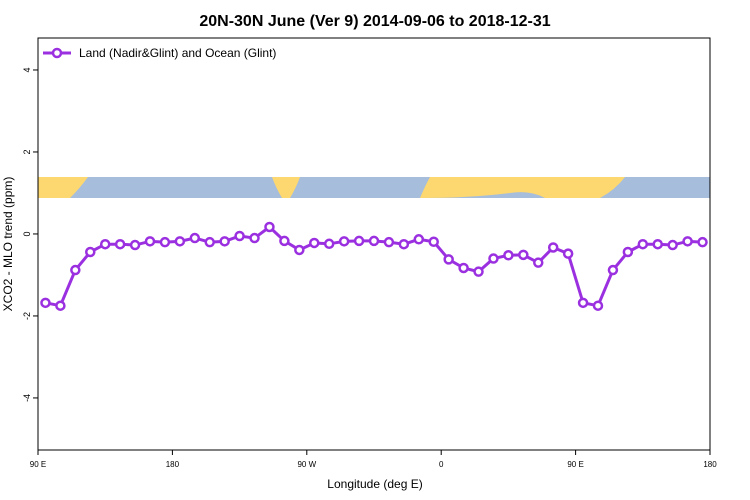 The width and height of the screenshot is (750, 500). I want to click on y-tick-label: 4, so click(27, 69).